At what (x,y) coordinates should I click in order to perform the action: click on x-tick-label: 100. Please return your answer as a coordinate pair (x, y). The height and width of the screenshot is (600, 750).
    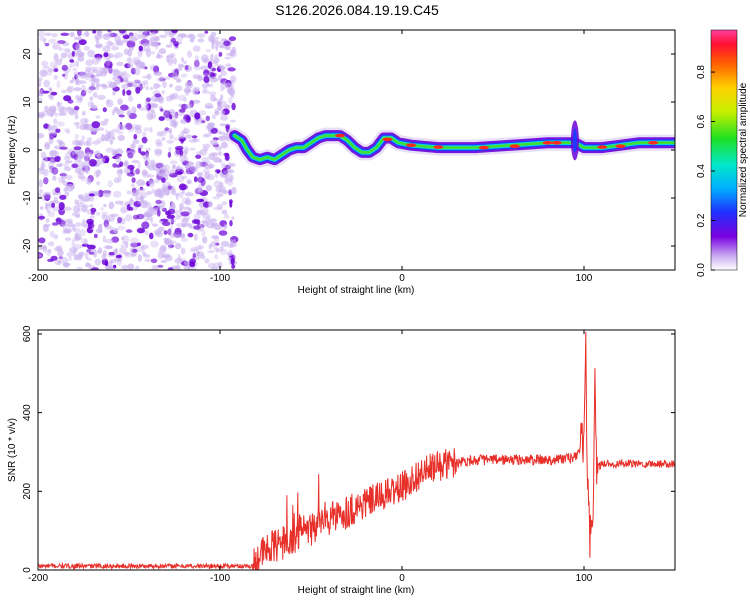
    Looking at the image, I should click on (584, 578).